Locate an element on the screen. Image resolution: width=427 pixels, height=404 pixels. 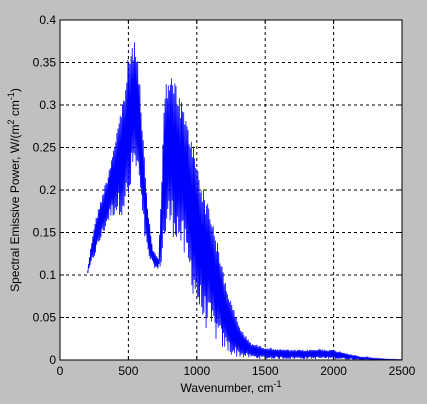
y-axis-label: Spectral Emissive Power, W/(m2 cm-1) is located at coordinates (14, 190).